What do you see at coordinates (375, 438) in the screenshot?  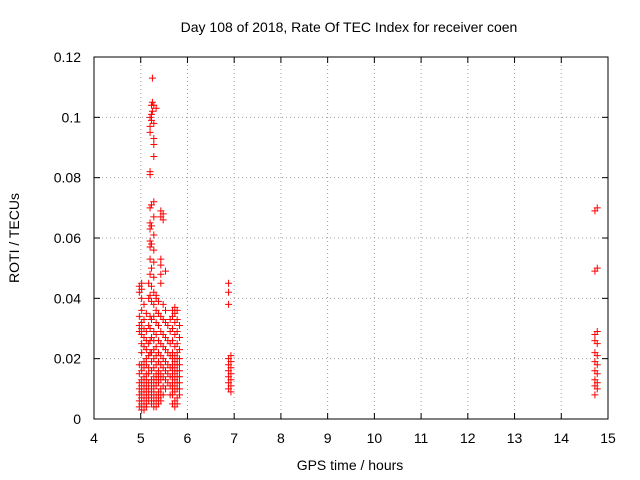 I see `x-tick-label: 10` at bounding box center [375, 438].